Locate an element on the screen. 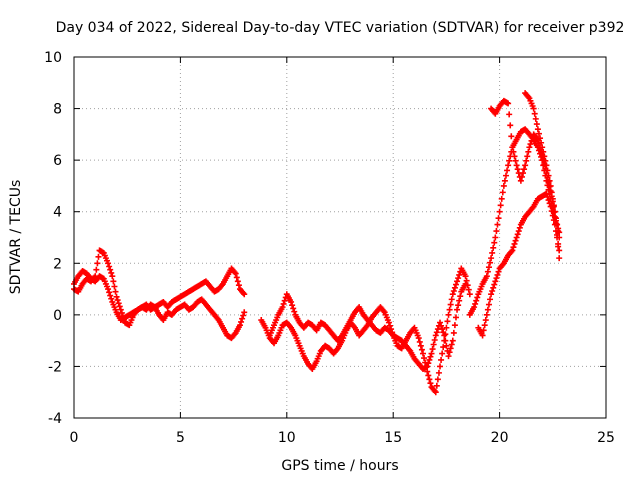  x-tick-label: 15 is located at coordinates (393, 438).